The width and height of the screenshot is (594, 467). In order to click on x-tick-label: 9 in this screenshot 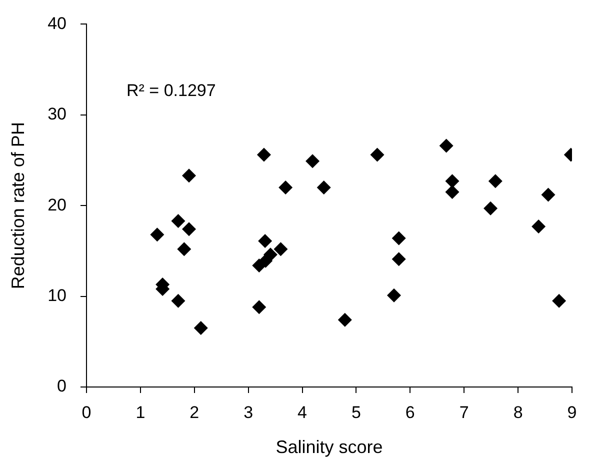, I will do `click(572, 412)`.